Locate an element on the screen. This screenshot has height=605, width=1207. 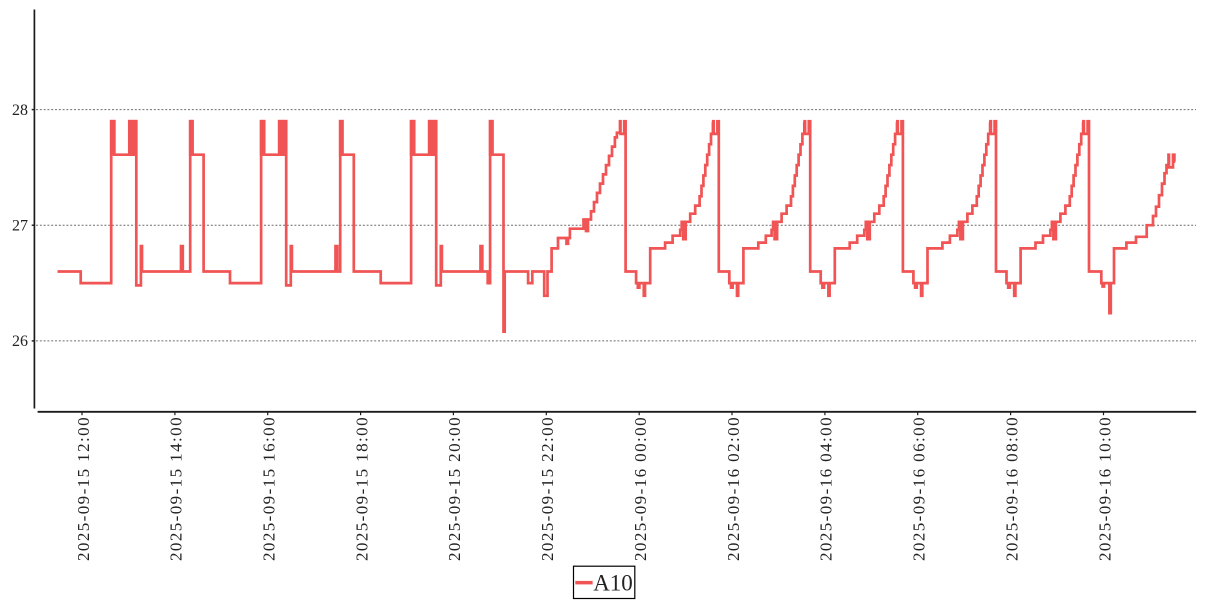
svg-text: 2025-09-16 00:00 is located at coordinates (640, 488).